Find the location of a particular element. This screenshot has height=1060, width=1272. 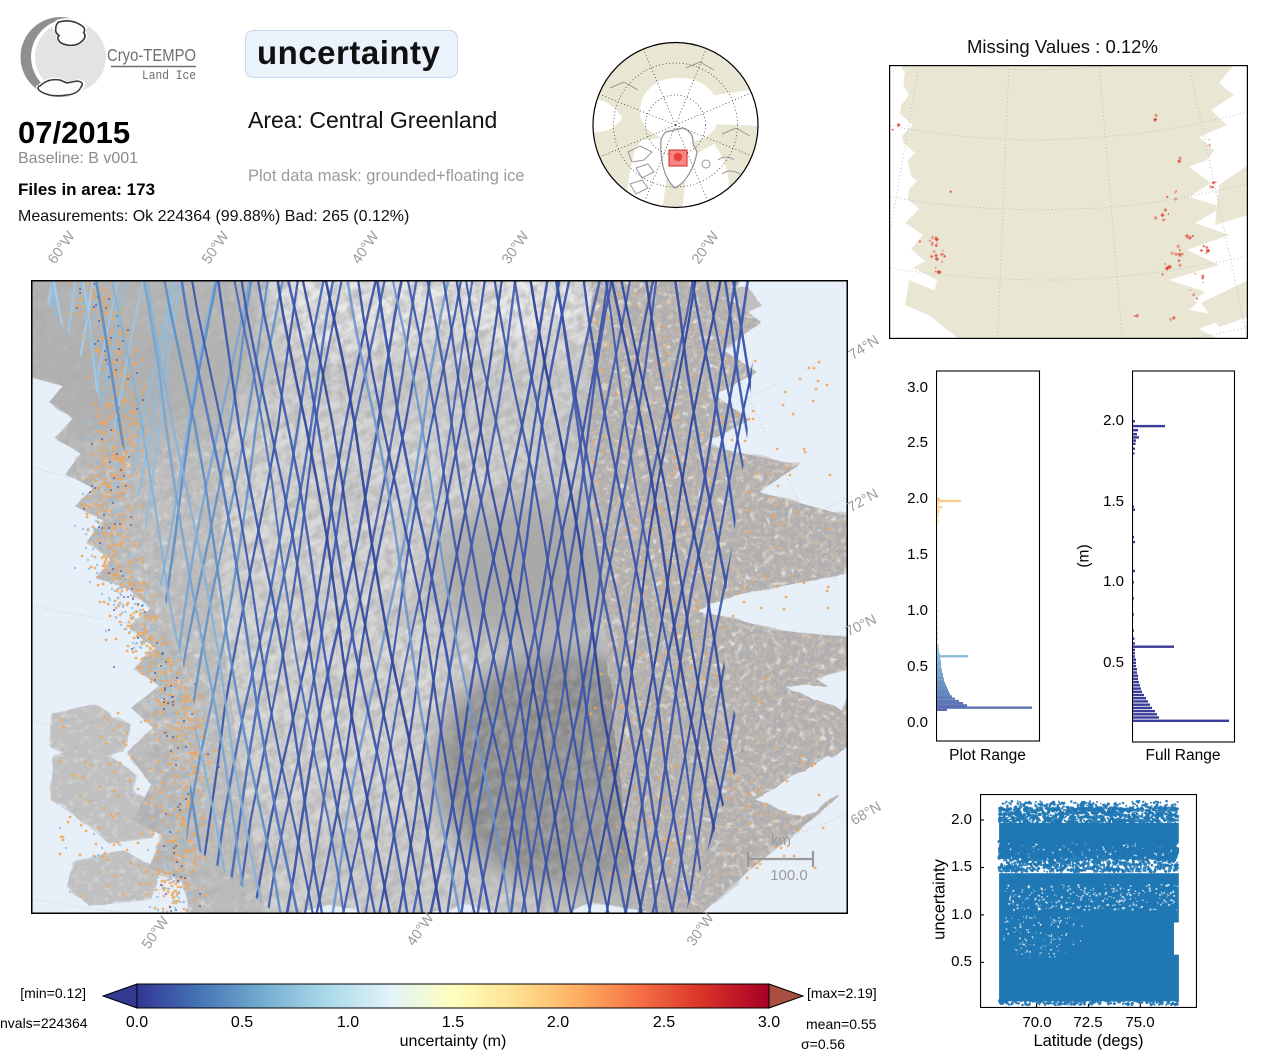

svg-text: Cryo-TEMPO is located at coordinates (151, 55).